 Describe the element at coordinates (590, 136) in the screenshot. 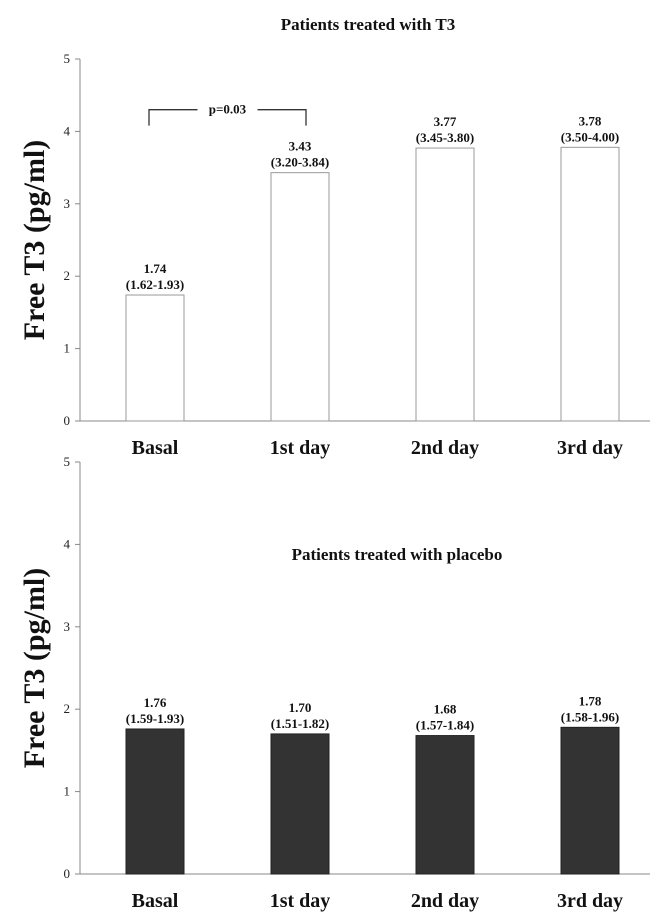

I see `data-label-range: (3.50-4.00)` at that location.